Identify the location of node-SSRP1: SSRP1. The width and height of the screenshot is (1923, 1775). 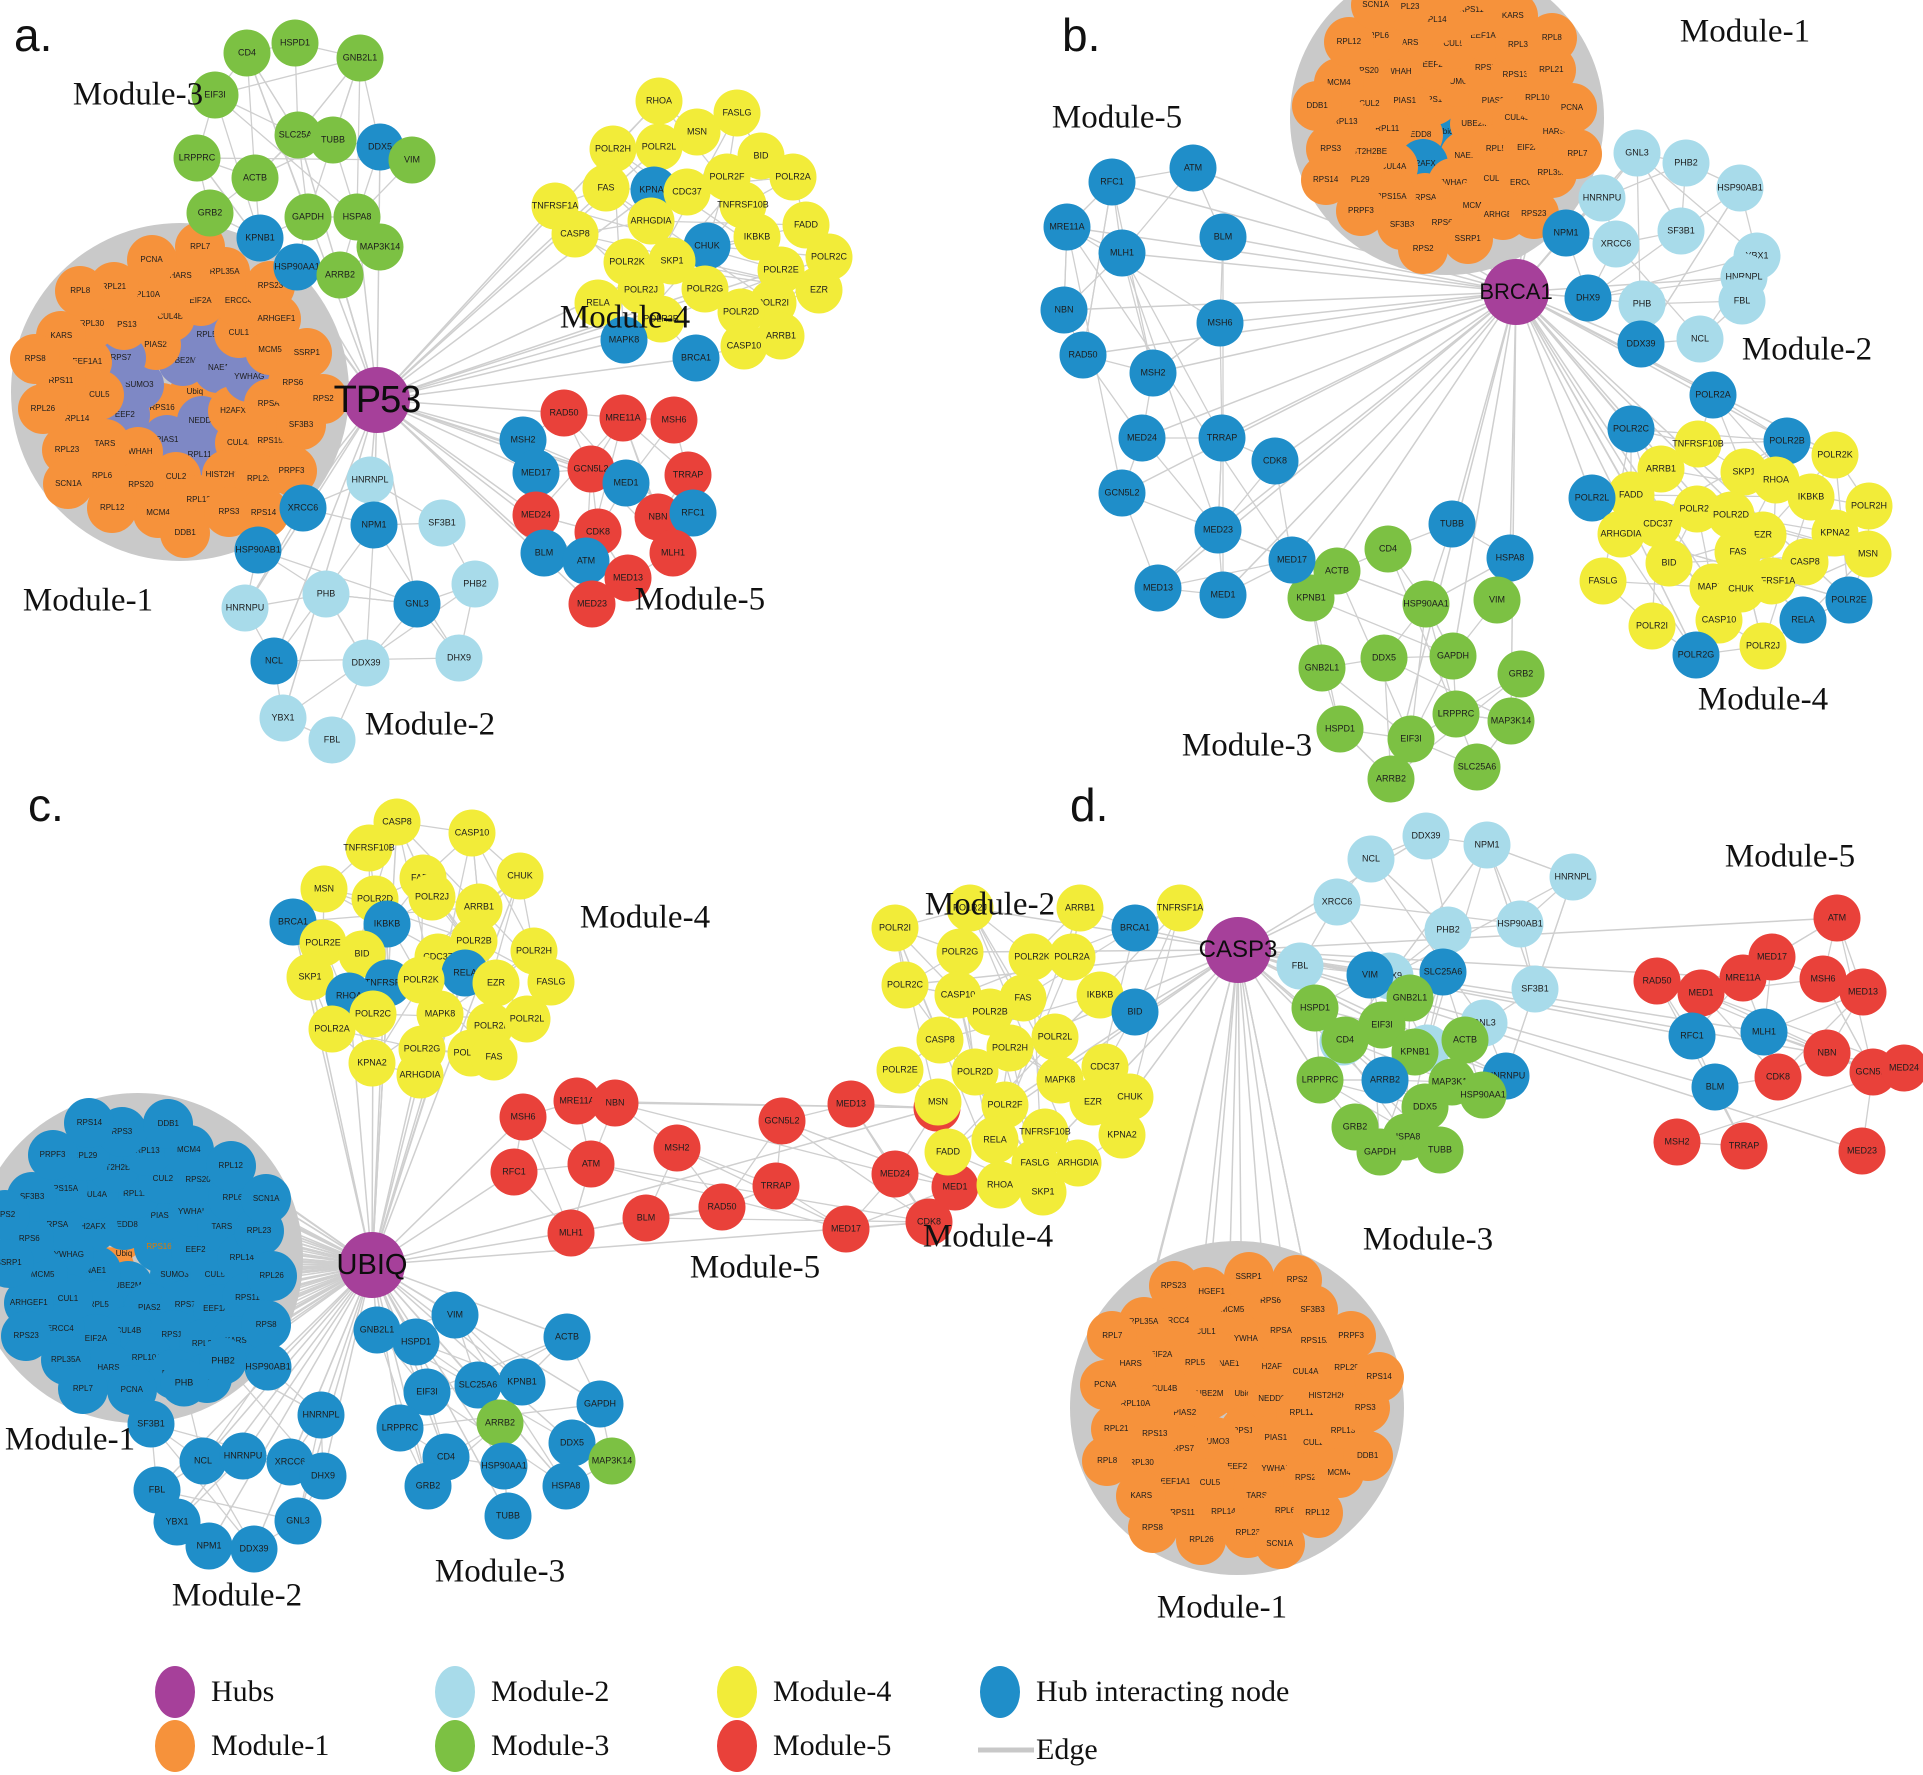
(1248, 1277).